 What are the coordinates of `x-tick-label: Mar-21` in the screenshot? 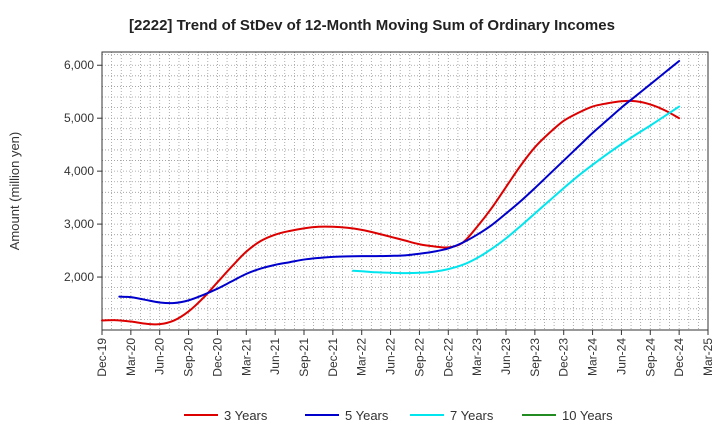 It's located at (246, 357).